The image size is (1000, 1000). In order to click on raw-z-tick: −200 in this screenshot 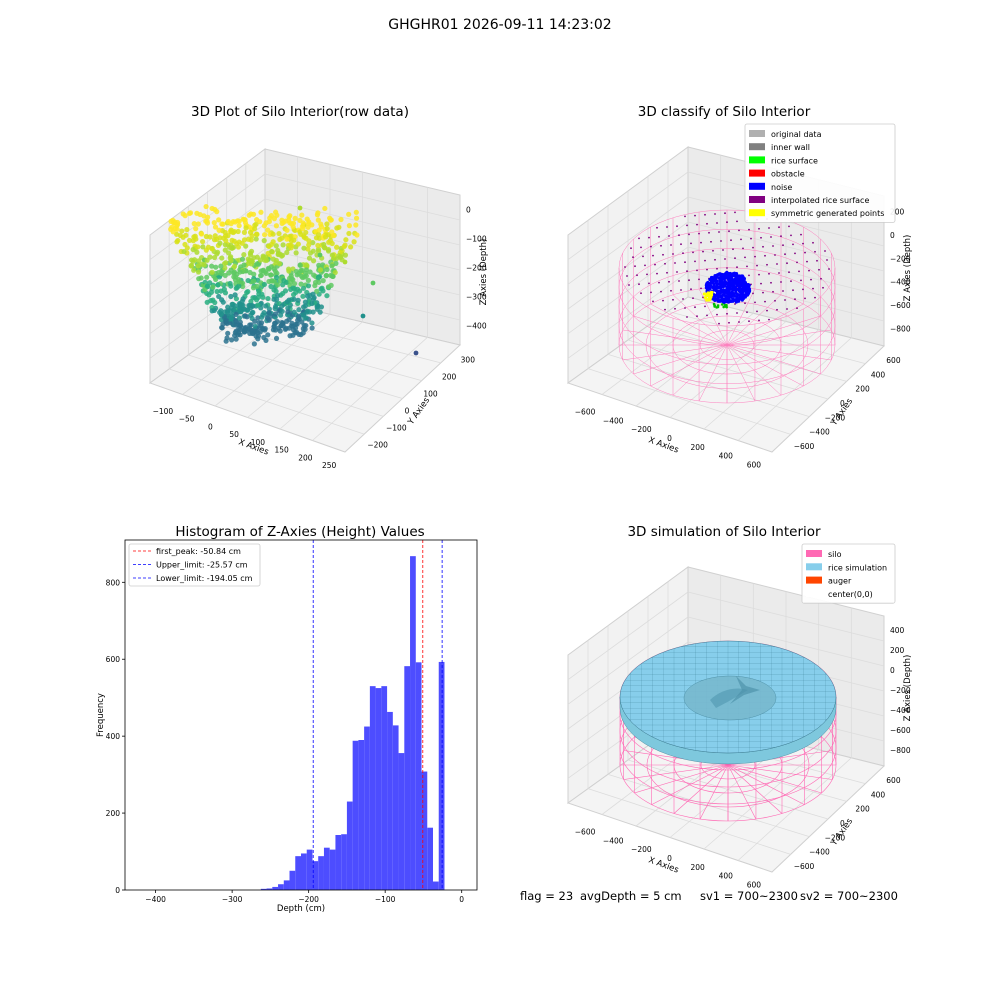, I will do `click(476, 268)`.